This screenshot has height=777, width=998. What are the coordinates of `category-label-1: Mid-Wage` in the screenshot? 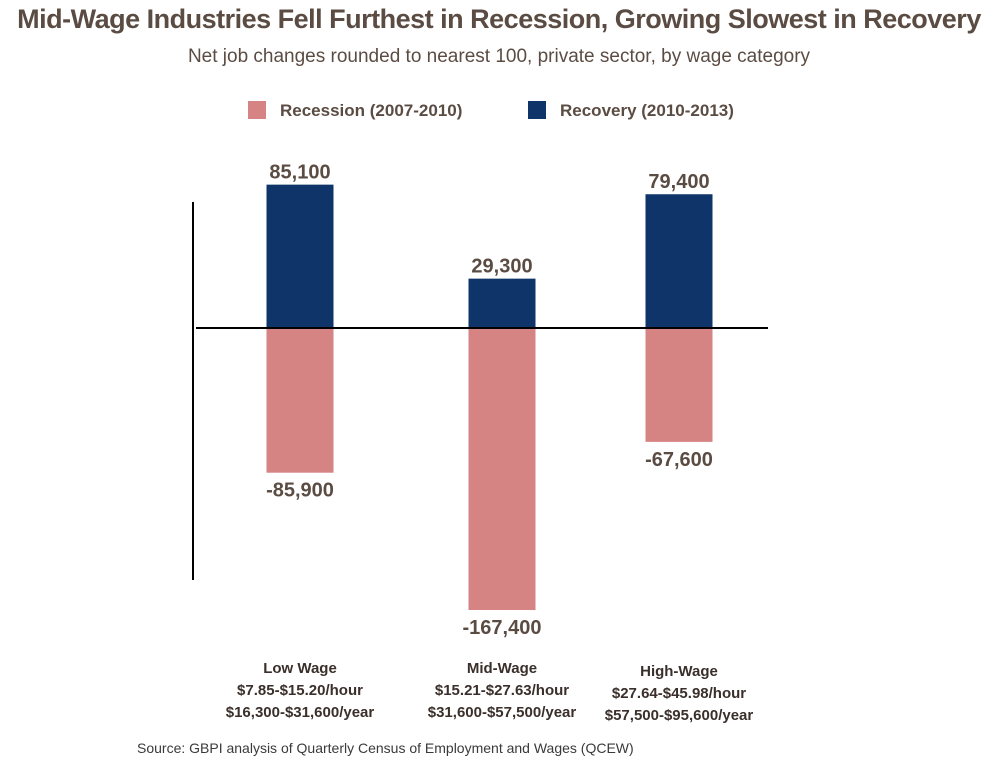 It's located at (502, 668).